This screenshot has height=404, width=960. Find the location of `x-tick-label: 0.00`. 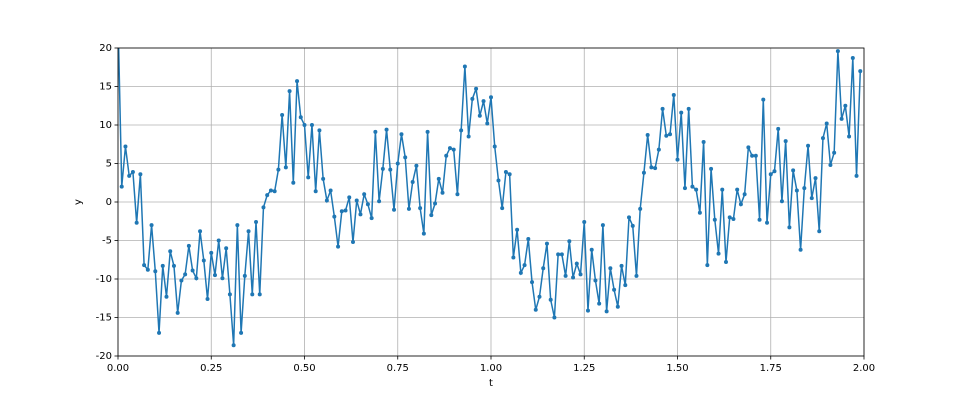

x-tick-label: 0.00 is located at coordinates (118, 368).